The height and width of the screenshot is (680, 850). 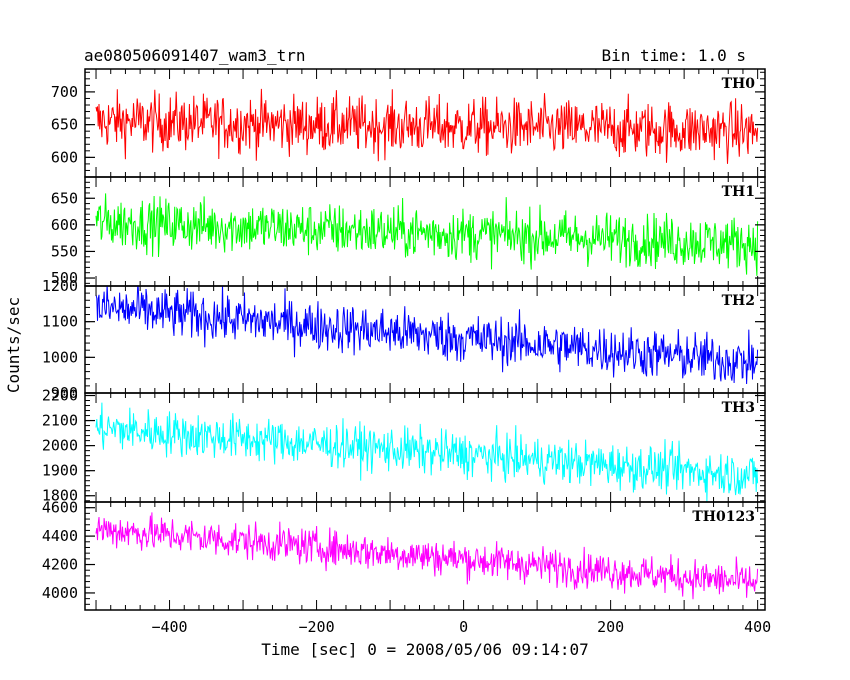 What do you see at coordinates (463, 627) in the screenshot?
I see `x-tick-label: 0` at bounding box center [463, 627].